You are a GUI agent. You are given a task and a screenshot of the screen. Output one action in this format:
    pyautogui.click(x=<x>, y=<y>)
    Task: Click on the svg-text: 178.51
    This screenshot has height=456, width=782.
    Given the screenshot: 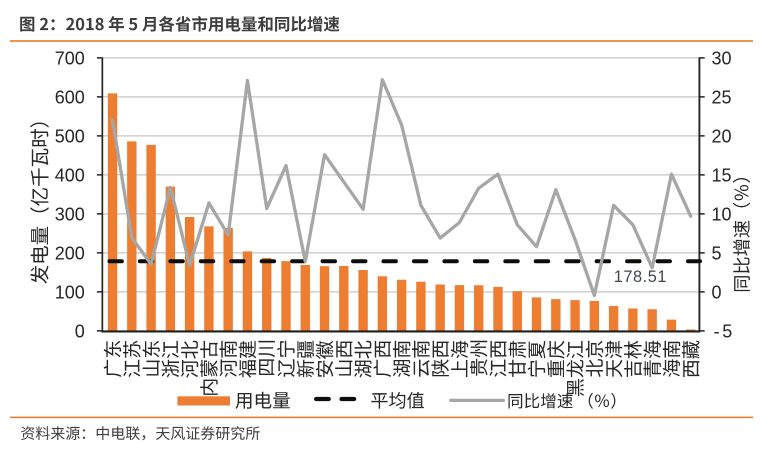 What is the action you would take?
    pyautogui.click(x=640, y=277)
    